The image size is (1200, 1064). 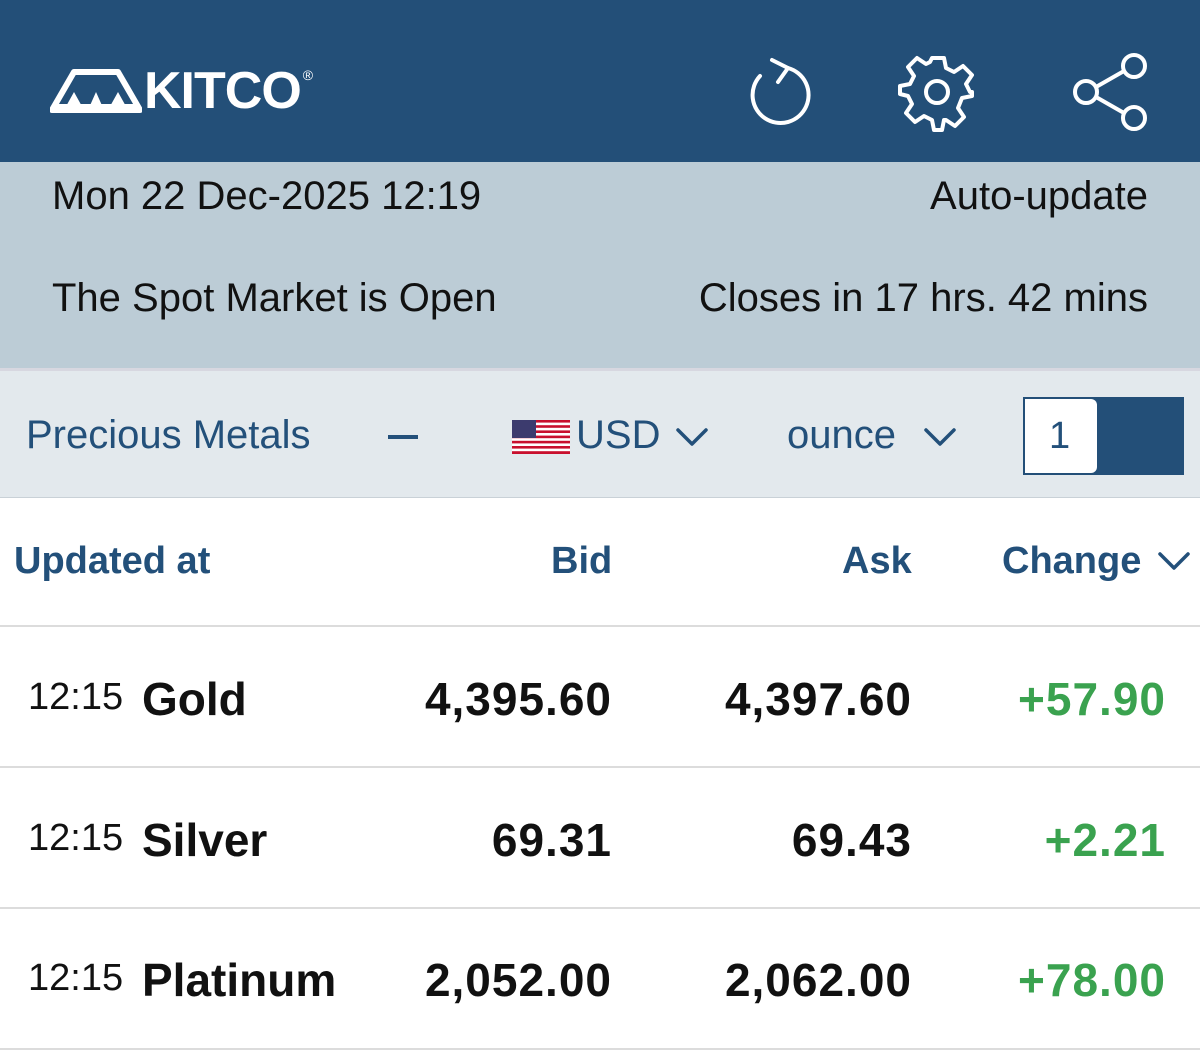 What do you see at coordinates (168, 435) in the screenshot?
I see `category-selector: Precious Metals` at bounding box center [168, 435].